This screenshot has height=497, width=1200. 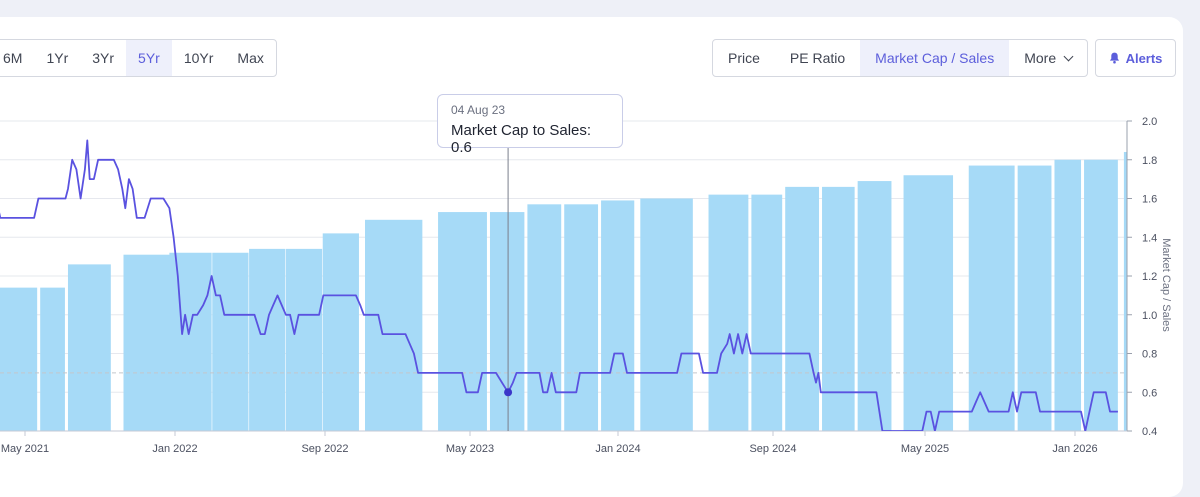 I want to click on alerts-label: Alerts, so click(x=1144, y=58).